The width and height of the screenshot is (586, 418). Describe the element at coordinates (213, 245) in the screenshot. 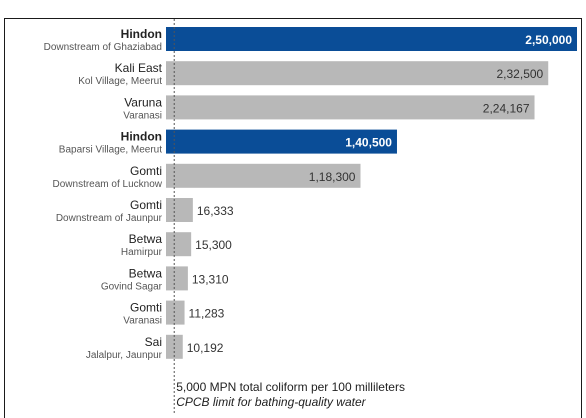

I see `value-label: 15,300` at that location.